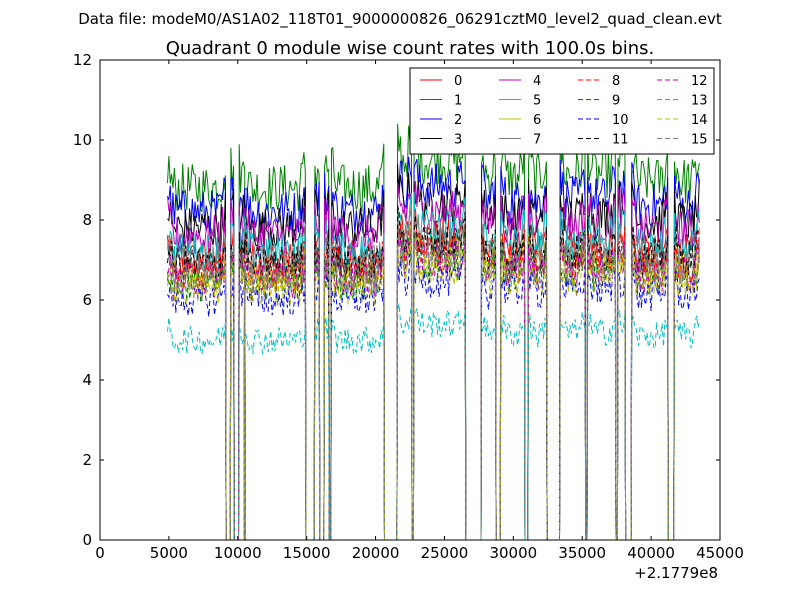  Describe the element at coordinates (87, 540) in the screenshot. I see `y-tick-label: 0` at that location.